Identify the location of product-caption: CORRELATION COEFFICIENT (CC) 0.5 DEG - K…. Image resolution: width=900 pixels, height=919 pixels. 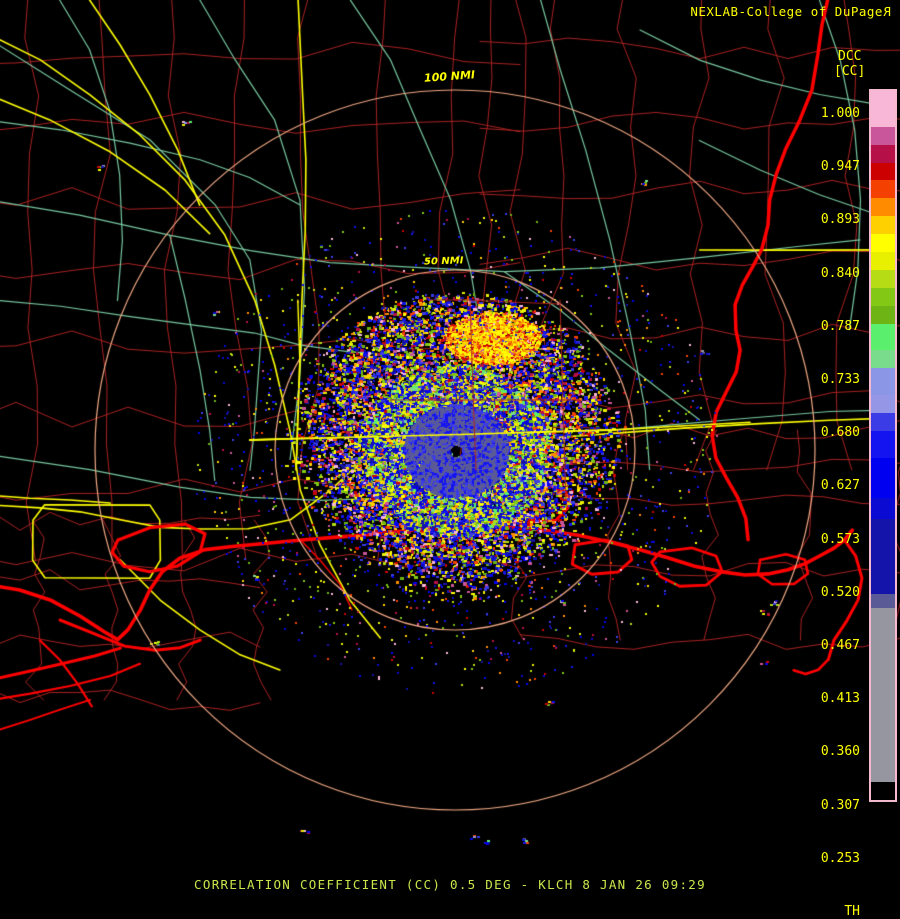
(450, 884).